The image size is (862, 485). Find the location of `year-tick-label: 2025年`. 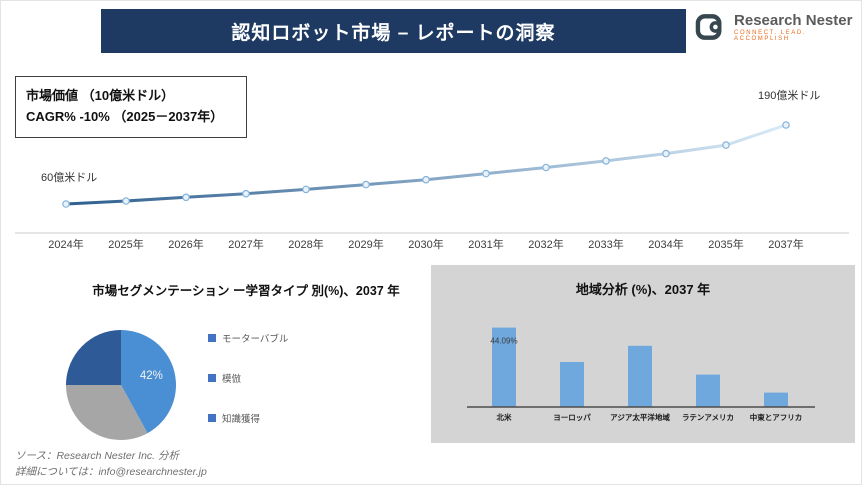

year-tick-label: 2025年 is located at coordinates (125, 244).